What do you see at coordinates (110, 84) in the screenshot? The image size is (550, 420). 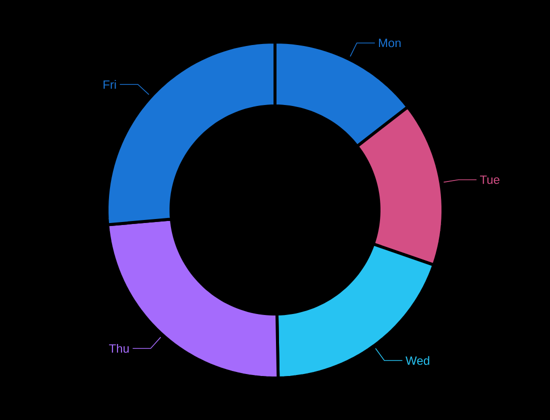 I see `slice-label: Fri` at bounding box center [110, 84].